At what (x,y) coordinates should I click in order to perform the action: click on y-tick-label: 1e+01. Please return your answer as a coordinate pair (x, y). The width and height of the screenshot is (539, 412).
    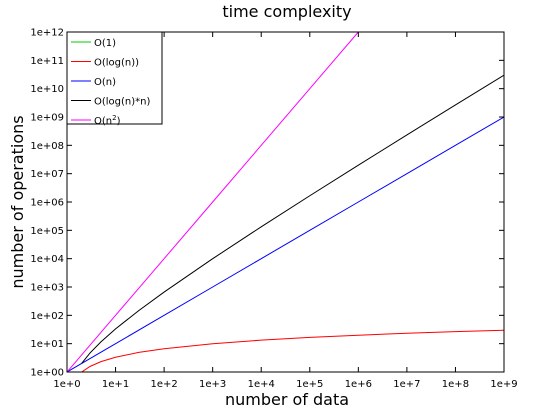
    Looking at the image, I should click on (47, 344).